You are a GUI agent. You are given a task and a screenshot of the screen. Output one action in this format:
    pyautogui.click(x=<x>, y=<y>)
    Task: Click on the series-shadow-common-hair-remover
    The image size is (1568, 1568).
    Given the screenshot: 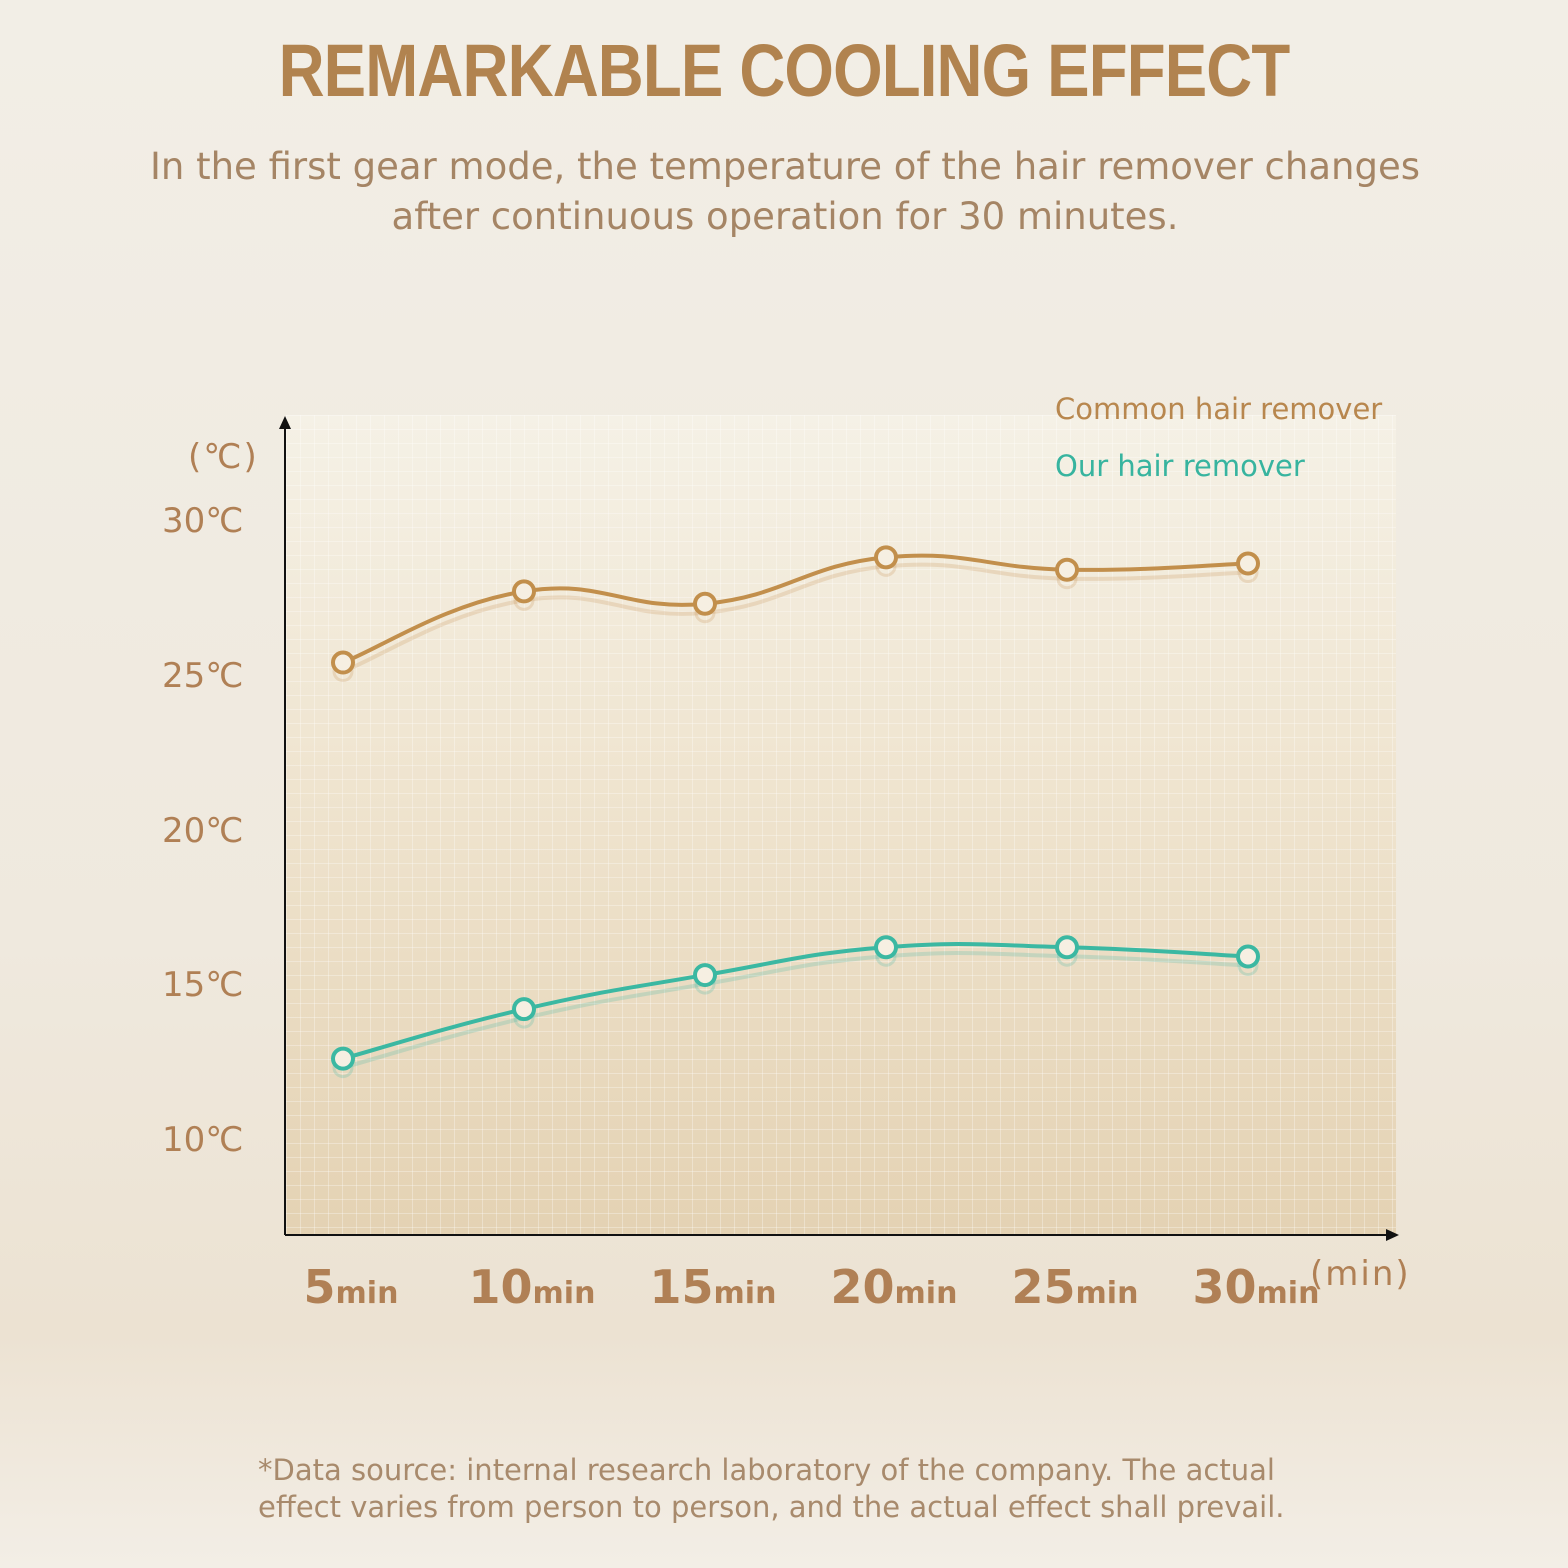 What is the action you would take?
    pyautogui.click(x=795, y=618)
    